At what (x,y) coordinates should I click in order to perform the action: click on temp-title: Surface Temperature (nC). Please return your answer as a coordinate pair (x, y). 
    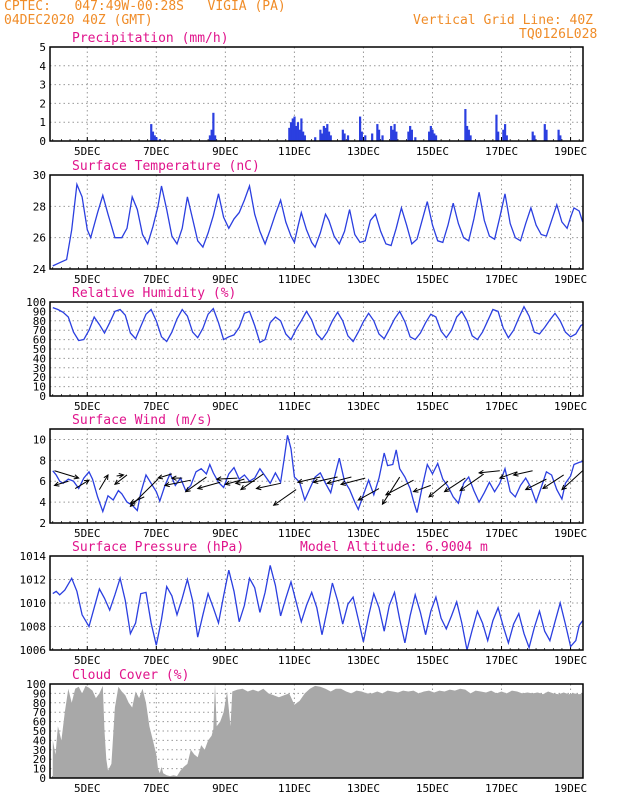
    Looking at the image, I should click on (166, 166).